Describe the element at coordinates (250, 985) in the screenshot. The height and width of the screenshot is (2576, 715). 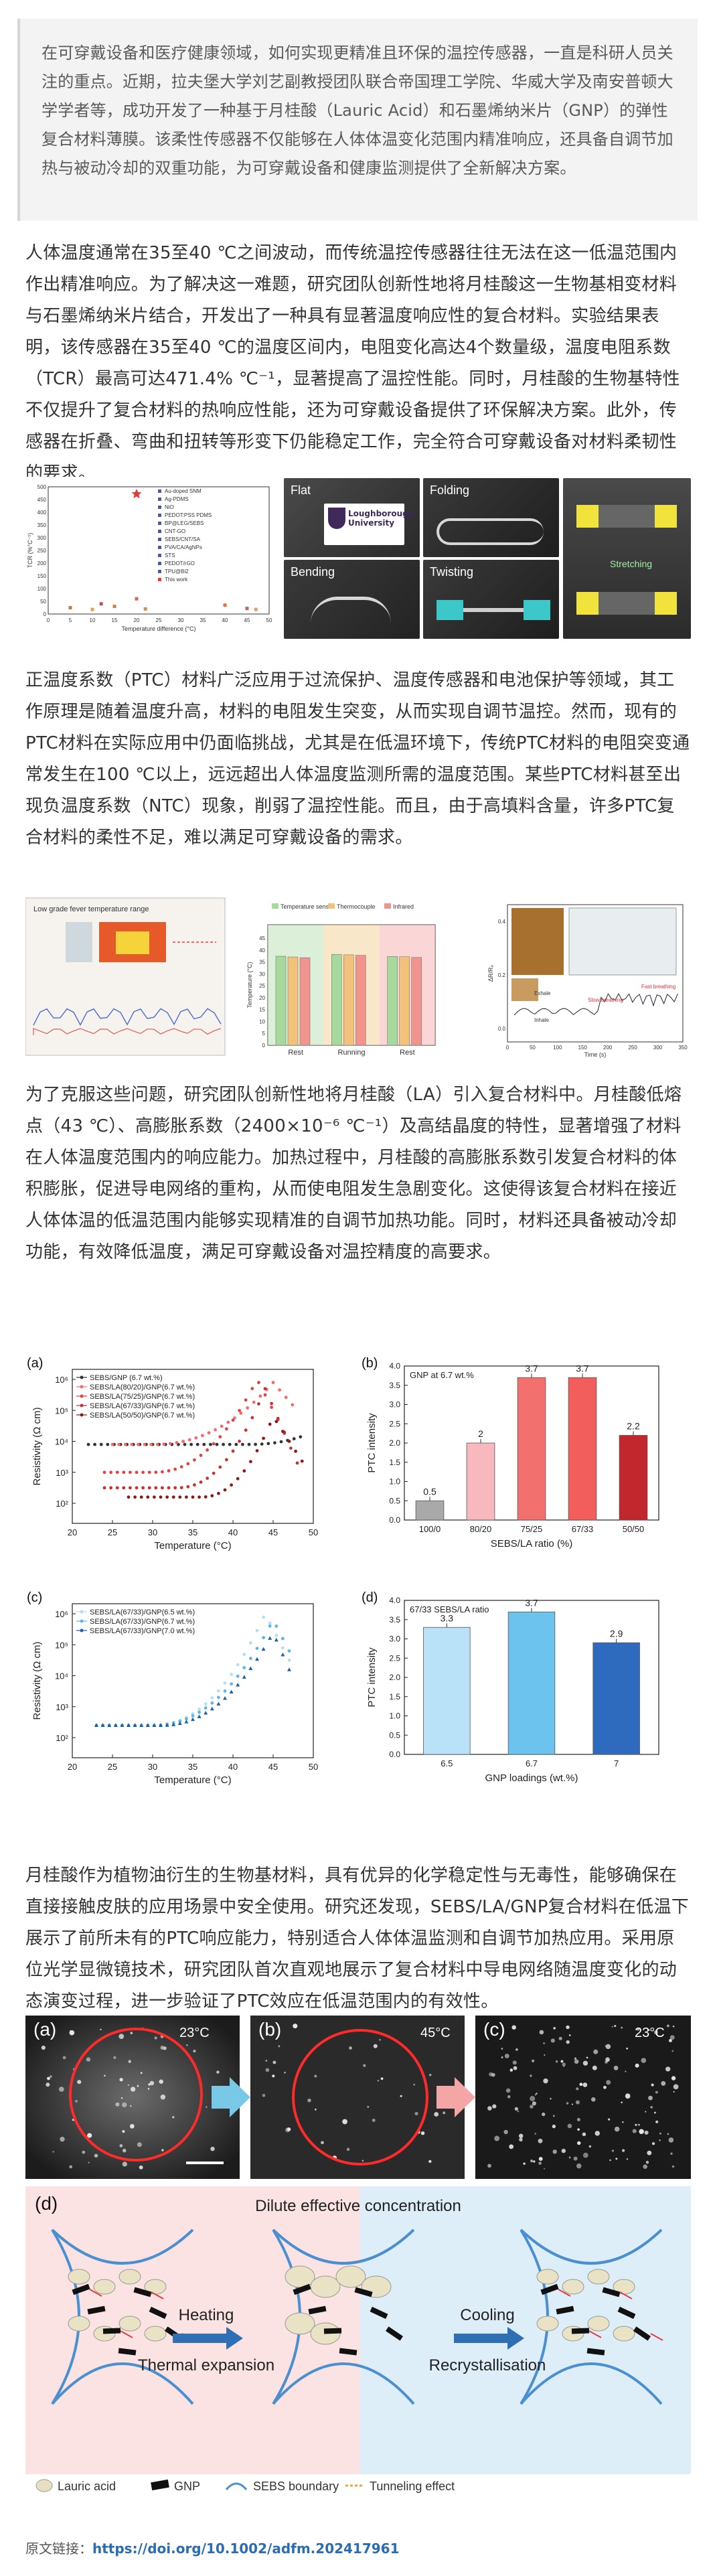
I see `y-axis-label: Temperature (°C)` at that location.